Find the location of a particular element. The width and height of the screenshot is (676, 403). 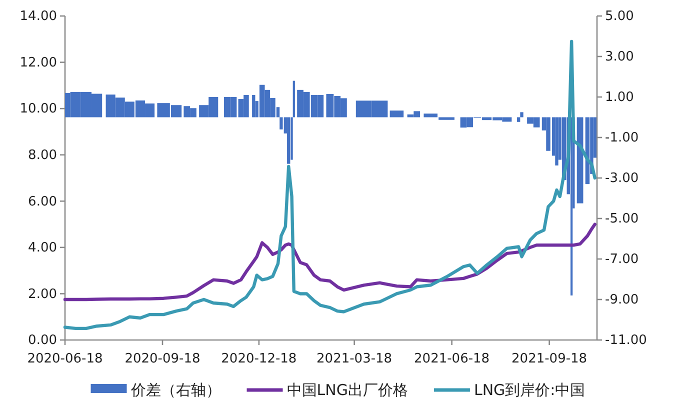

y-tick-label: 14.00 is located at coordinates (38, 16).